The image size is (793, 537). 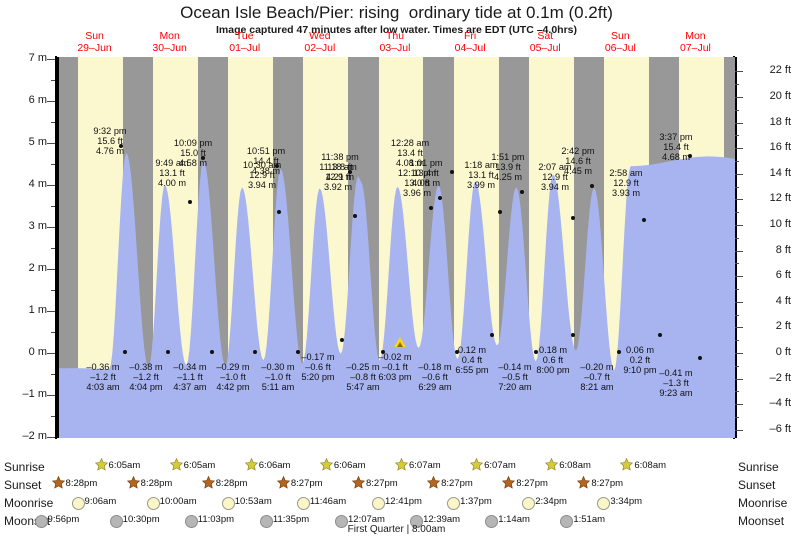 I want to click on tide-label-line: –0.8 ft, so click(x=363, y=377).